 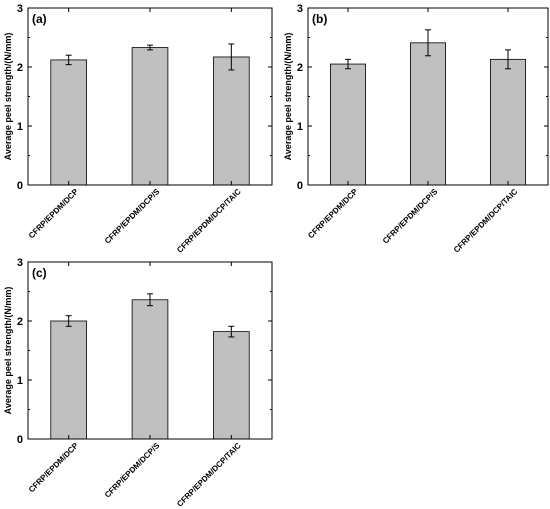 What do you see at coordinates (319, 19) in the screenshot?
I see `panel-label: (b)` at bounding box center [319, 19].